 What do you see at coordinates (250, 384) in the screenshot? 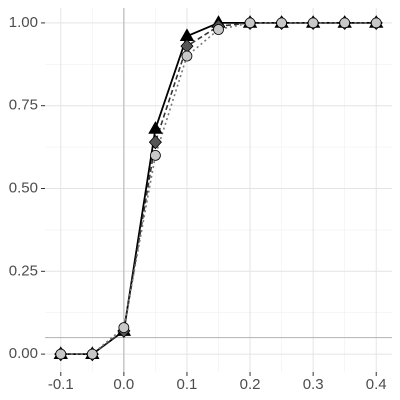
I see `x-tick-label: 0.2` at bounding box center [250, 384].